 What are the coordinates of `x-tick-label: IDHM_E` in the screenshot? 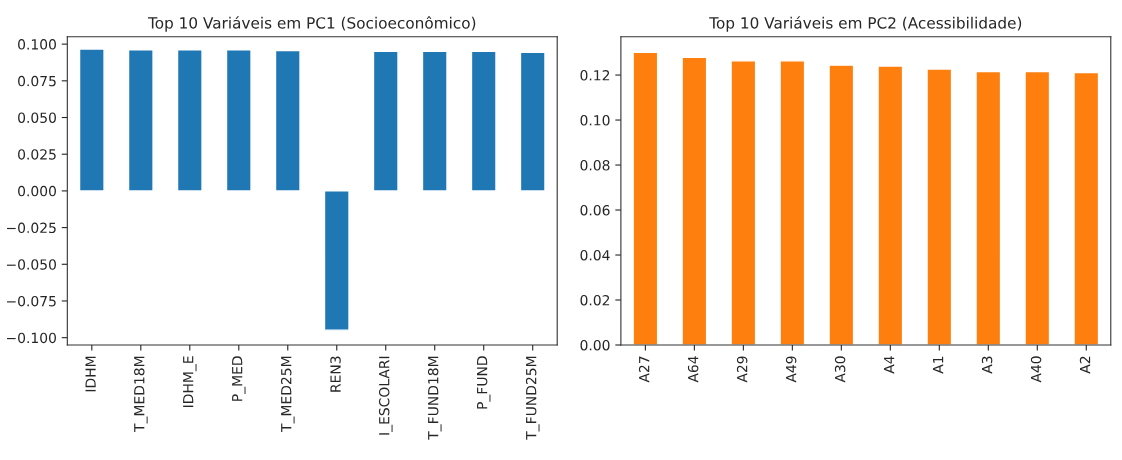 It's located at (190, 381).